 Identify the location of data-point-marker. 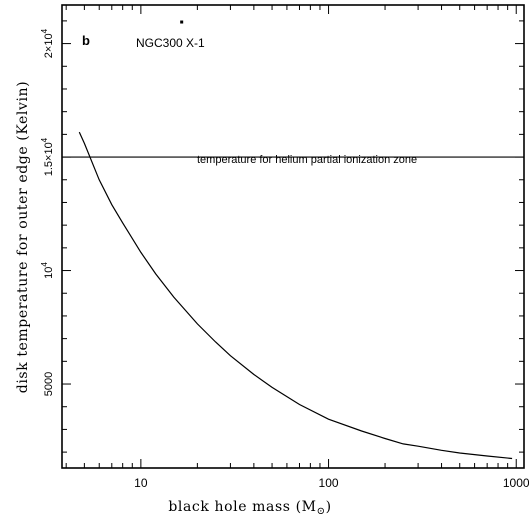
(182, 22).